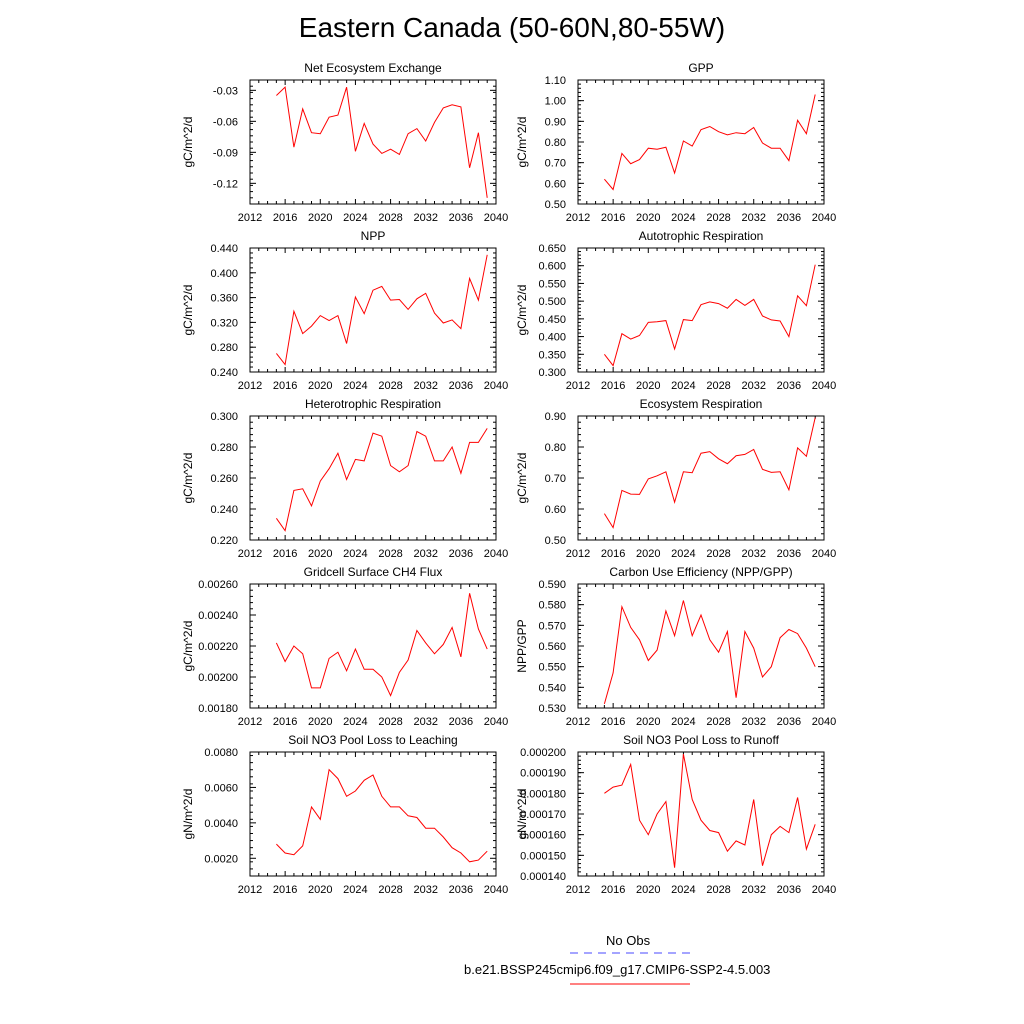 This screenshot has height=1024, width=1024. What do you see at coordinates (630, 984) in the screenshot?
I see `model-legend-line` at bounding box center [630, 984].